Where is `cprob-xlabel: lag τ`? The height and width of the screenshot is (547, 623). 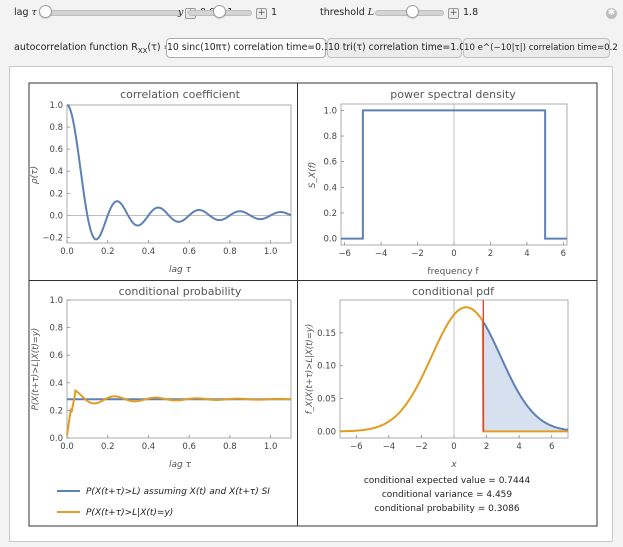
cprob-xlabel: lag τ is located at coordinates (180, 465).